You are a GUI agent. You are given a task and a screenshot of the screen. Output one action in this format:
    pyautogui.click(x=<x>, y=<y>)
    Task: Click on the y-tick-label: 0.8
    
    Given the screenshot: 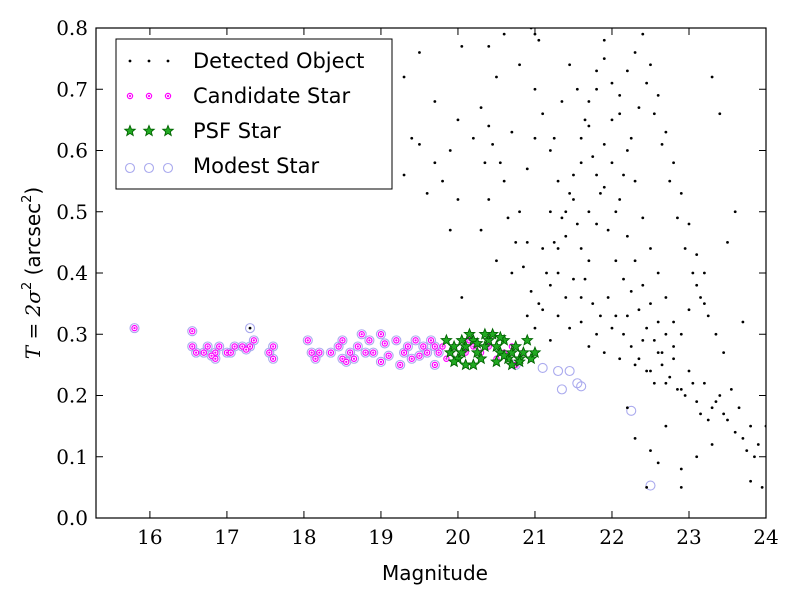 What is the action you would take?
    pyautogui.click(x=72, y=28)
    